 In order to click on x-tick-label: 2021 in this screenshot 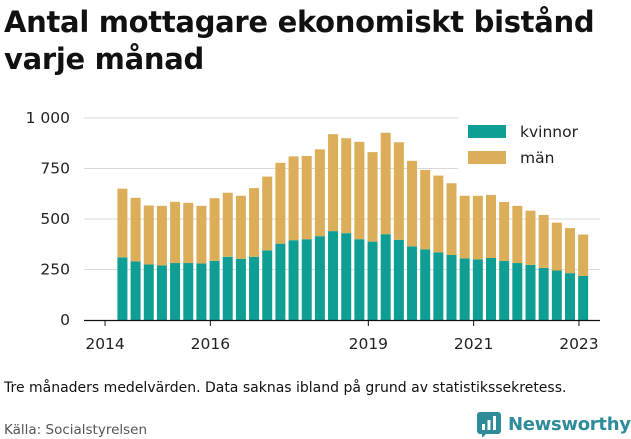, I will do `click(473, 344)`.